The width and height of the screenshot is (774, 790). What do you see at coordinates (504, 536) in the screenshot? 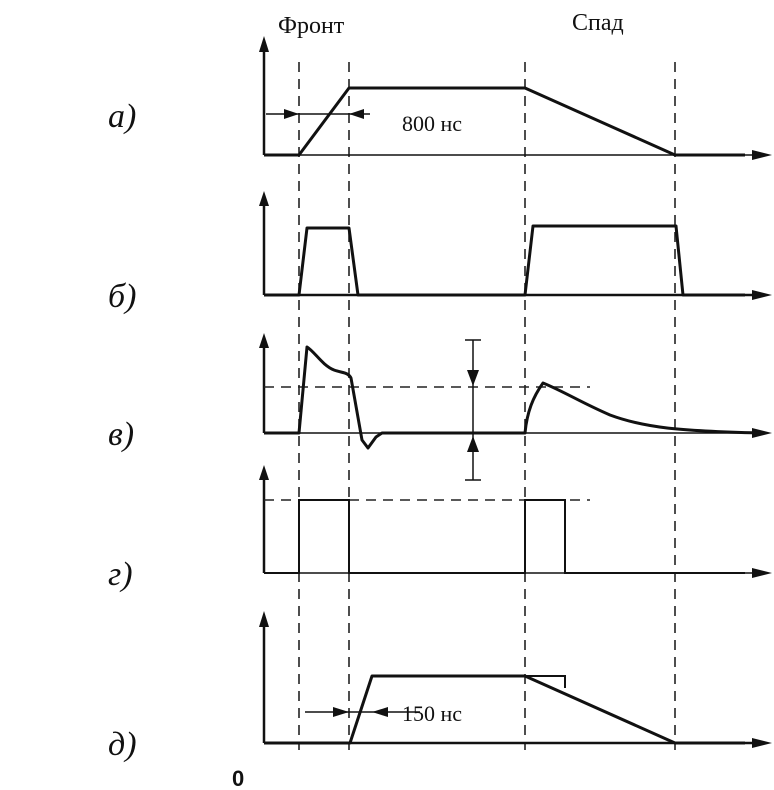
I see `logic-signal-g` at bounding box center [504, 536].